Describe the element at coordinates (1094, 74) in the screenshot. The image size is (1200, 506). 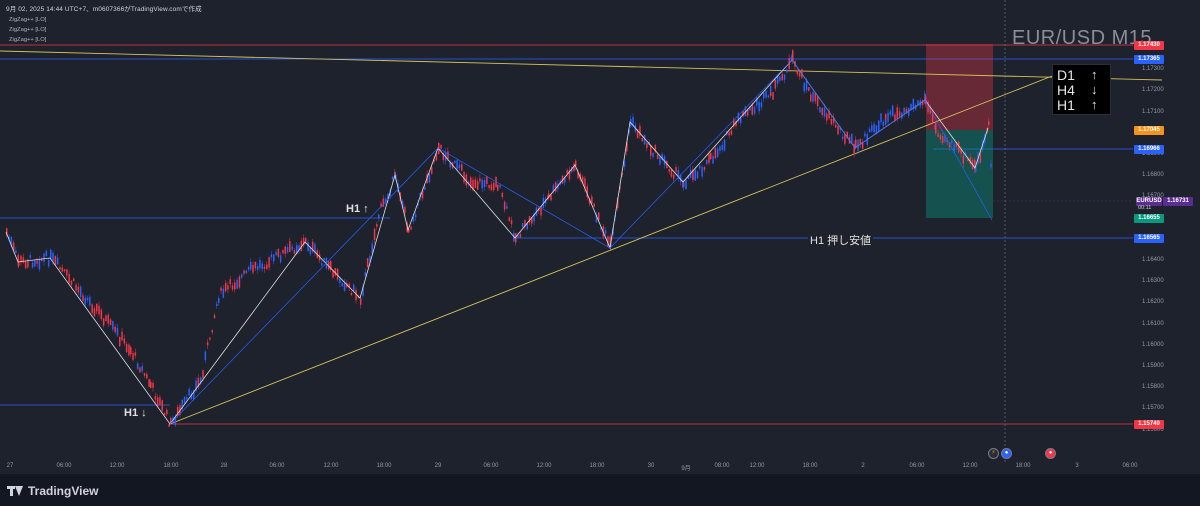
I see `arrow-up-icon: ↑` at that location.